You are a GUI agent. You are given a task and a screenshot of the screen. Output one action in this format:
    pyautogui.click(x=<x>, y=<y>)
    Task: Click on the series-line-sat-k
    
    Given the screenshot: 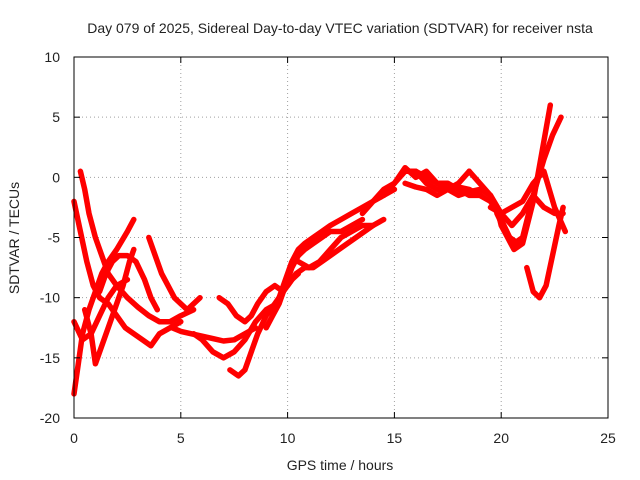 What is the action you would take?
    pyautogui.click(x=264, y=324)
    